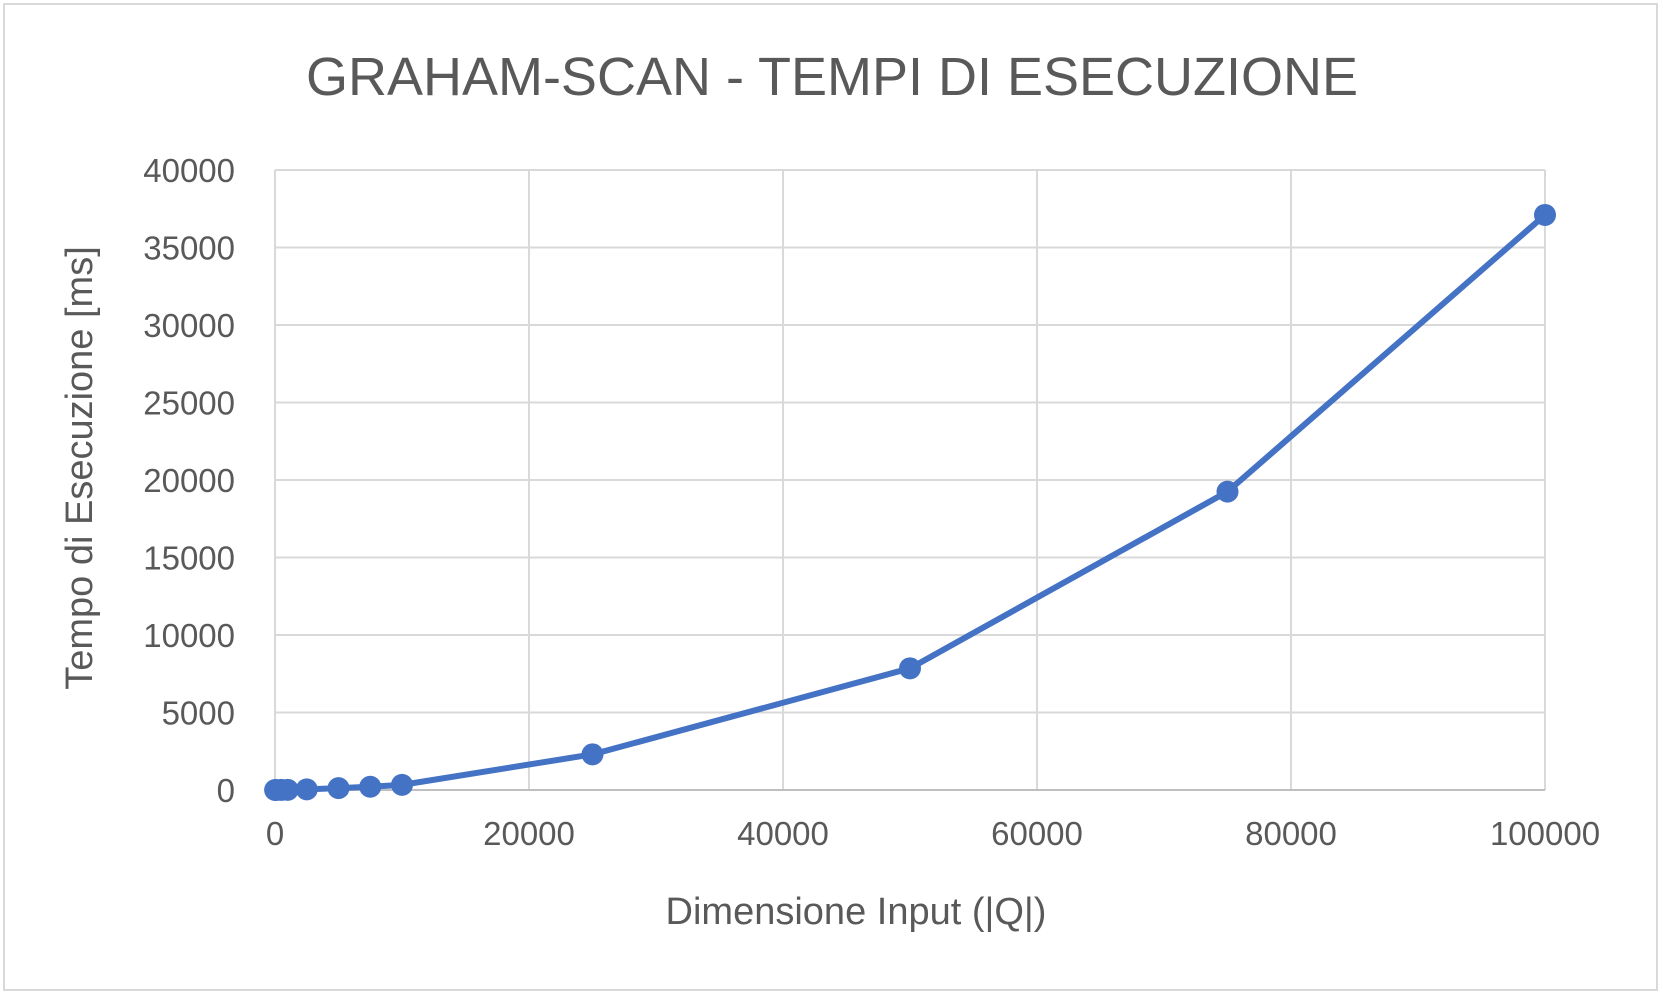 The height and width of the screenshot is (999, 1663). What do you see at coordinates (189, 248) in the screenshot?
I see `y-tick-label: 35000` at bounding box center [189, 248].